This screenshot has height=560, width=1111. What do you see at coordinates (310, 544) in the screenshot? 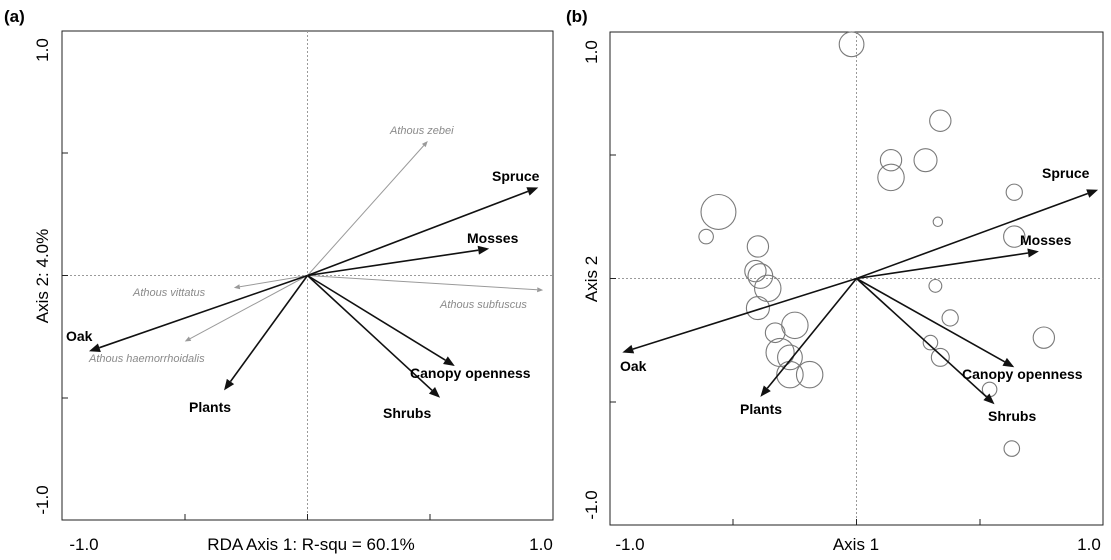
I see `panel-a-x-axis-title: RDA Axis 1: R-squ = 60.1%` at bounding box center [310, 544].